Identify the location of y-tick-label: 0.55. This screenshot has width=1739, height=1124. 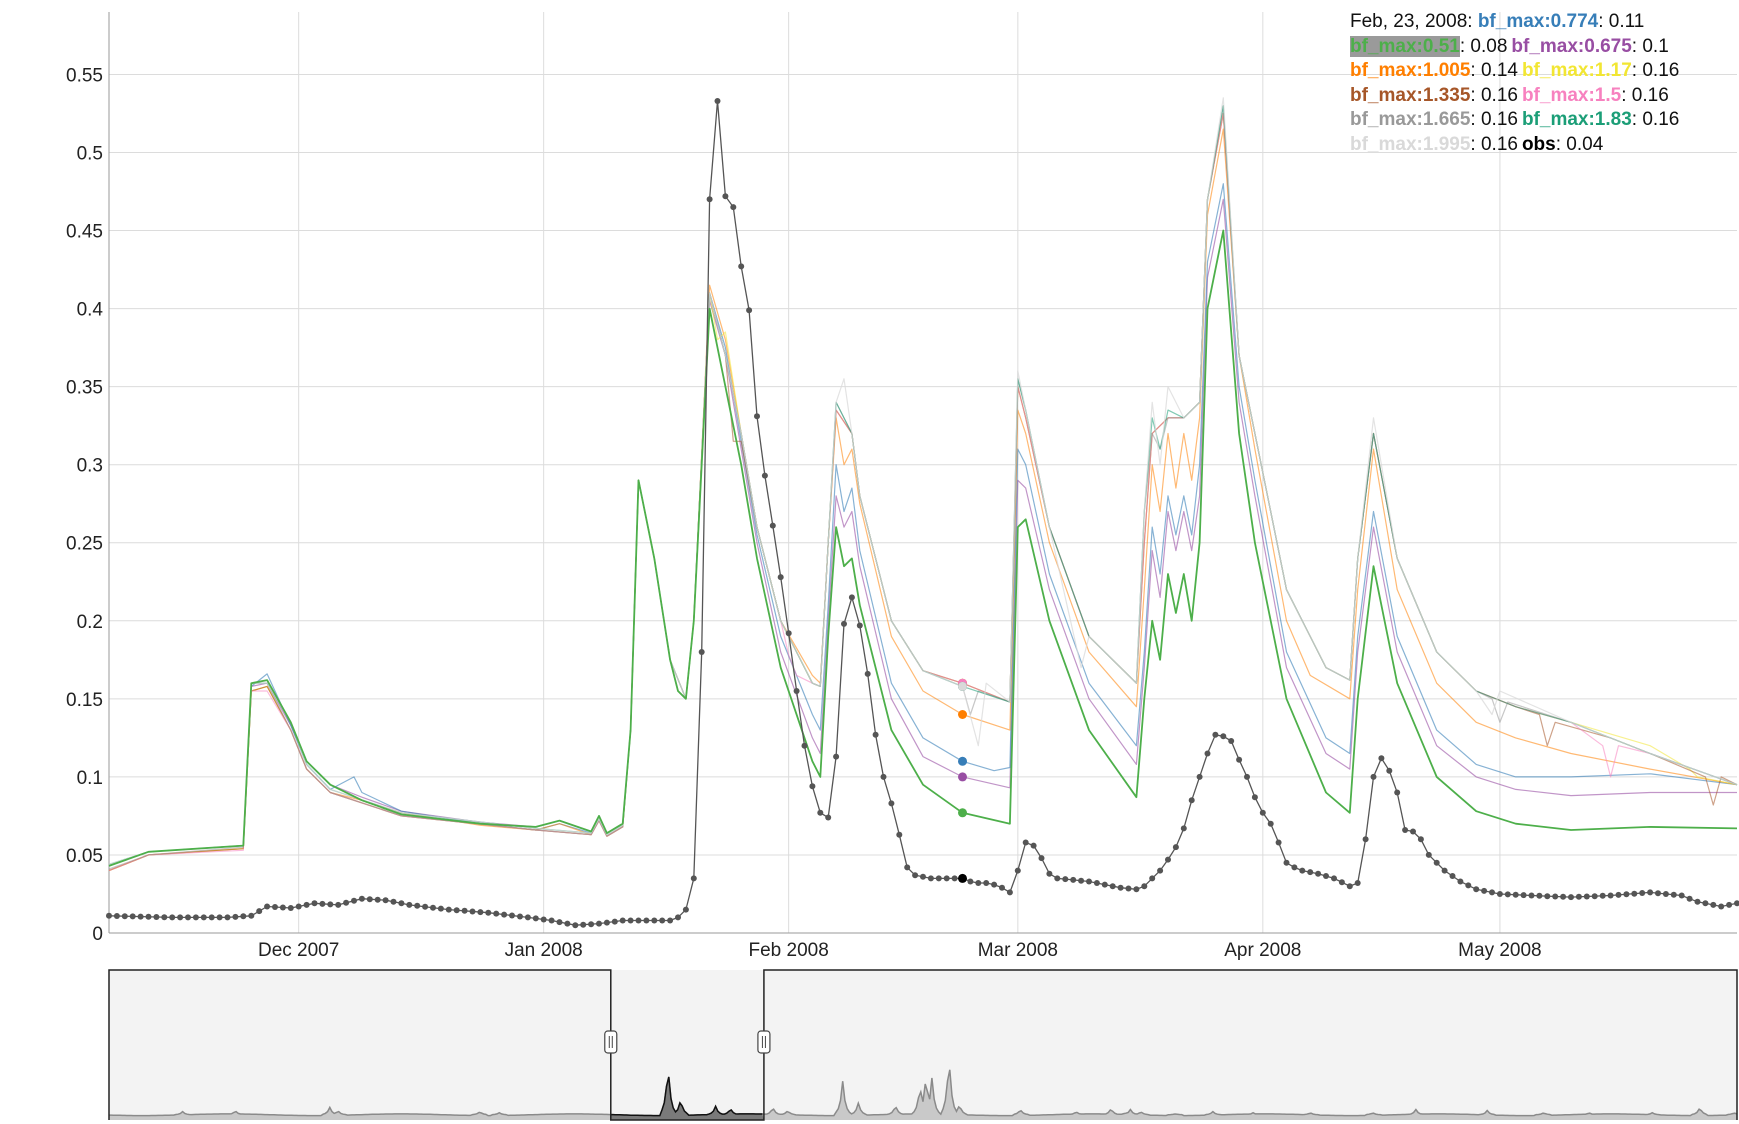
(84, 75).